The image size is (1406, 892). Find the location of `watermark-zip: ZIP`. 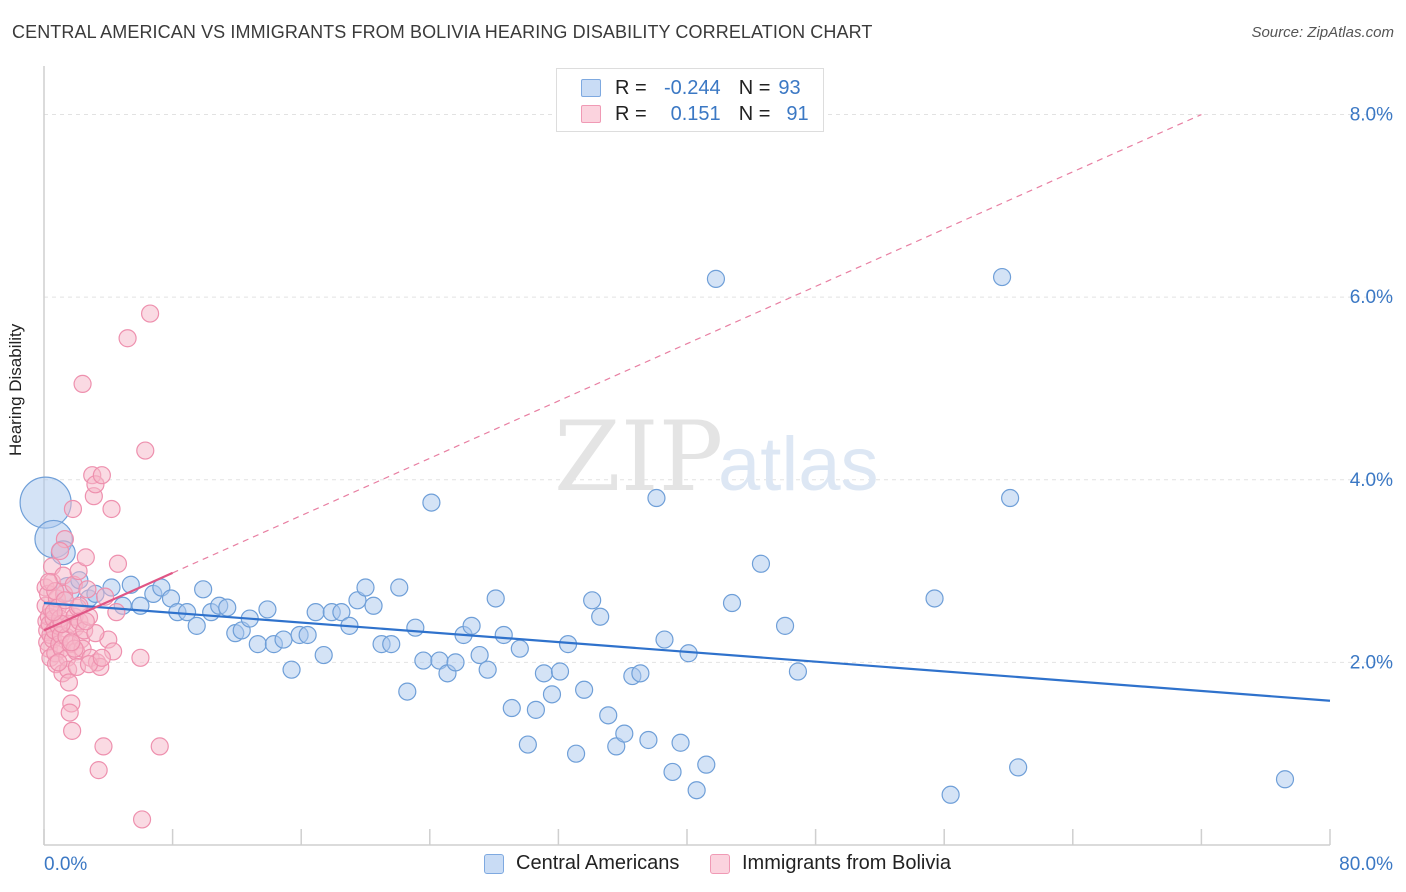

watermark-zip: ZIP is located at coordinates (638, 457).